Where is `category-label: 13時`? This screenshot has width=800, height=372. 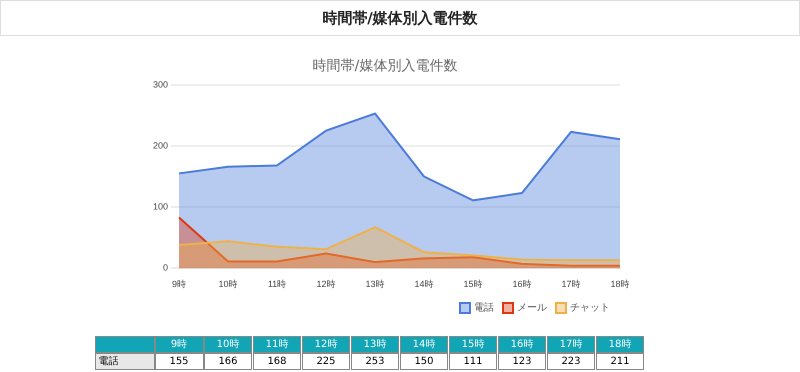
category-label: 13時 is located at coordinates (375, 344).